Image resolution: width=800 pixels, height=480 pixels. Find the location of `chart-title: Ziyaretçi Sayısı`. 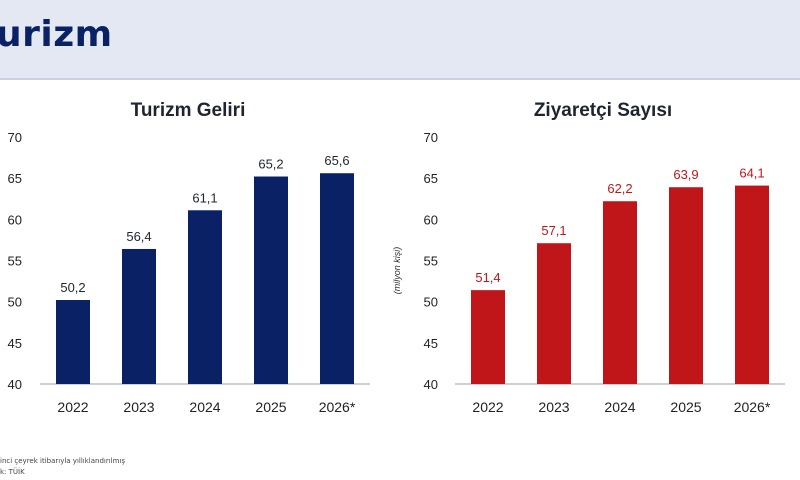

chart-title: Ziyaretçi Sayısı is located at coordinates (603, 110).